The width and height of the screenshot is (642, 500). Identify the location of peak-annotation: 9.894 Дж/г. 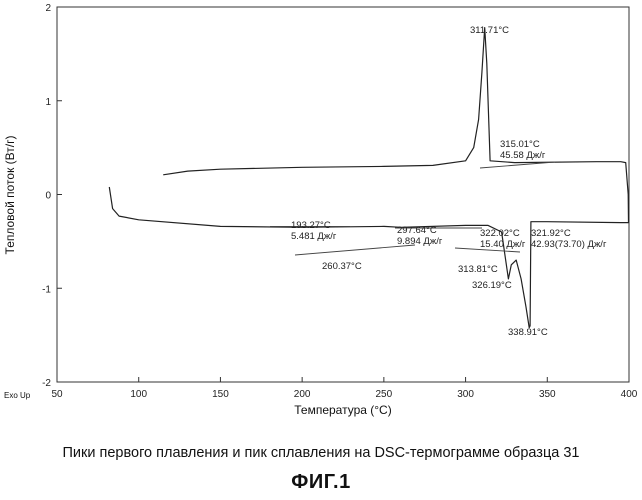
(420, 241).